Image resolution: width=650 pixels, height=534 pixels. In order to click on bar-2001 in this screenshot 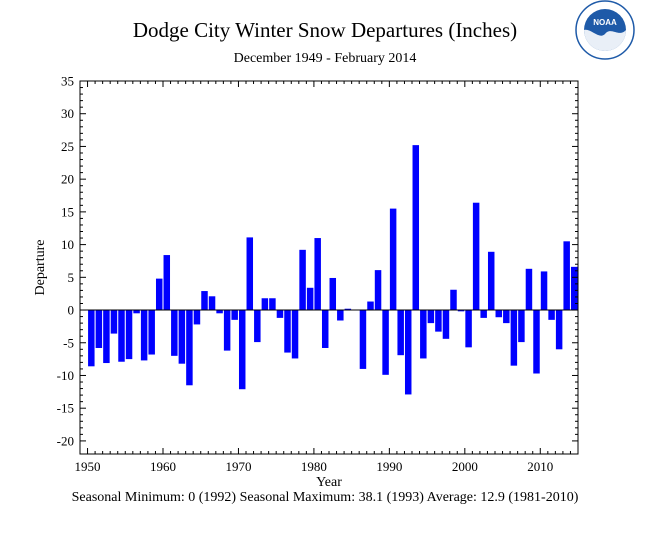, I will do `click(476, 256)`.